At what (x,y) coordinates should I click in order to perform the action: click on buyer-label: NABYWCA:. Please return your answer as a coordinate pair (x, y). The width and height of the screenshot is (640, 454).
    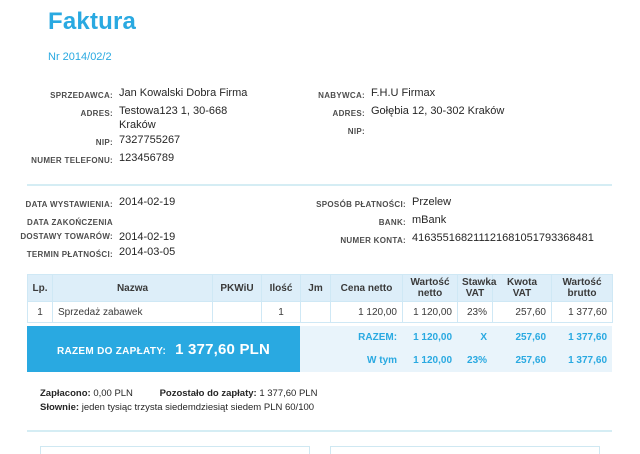
    Looking at the image, I should click on (341, 95).